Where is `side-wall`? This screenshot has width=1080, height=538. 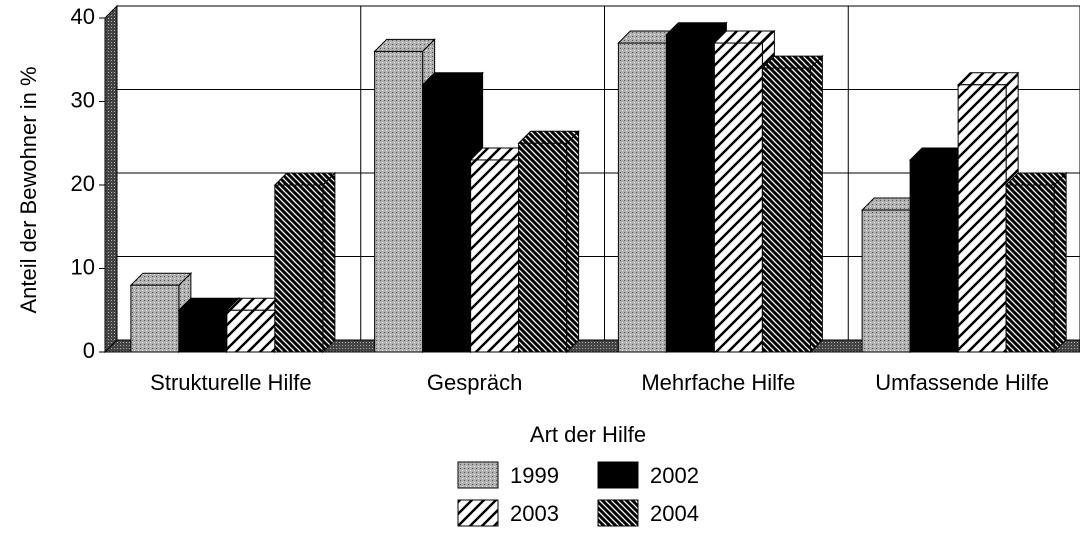
side-wall is located at coordinates (111, 179).